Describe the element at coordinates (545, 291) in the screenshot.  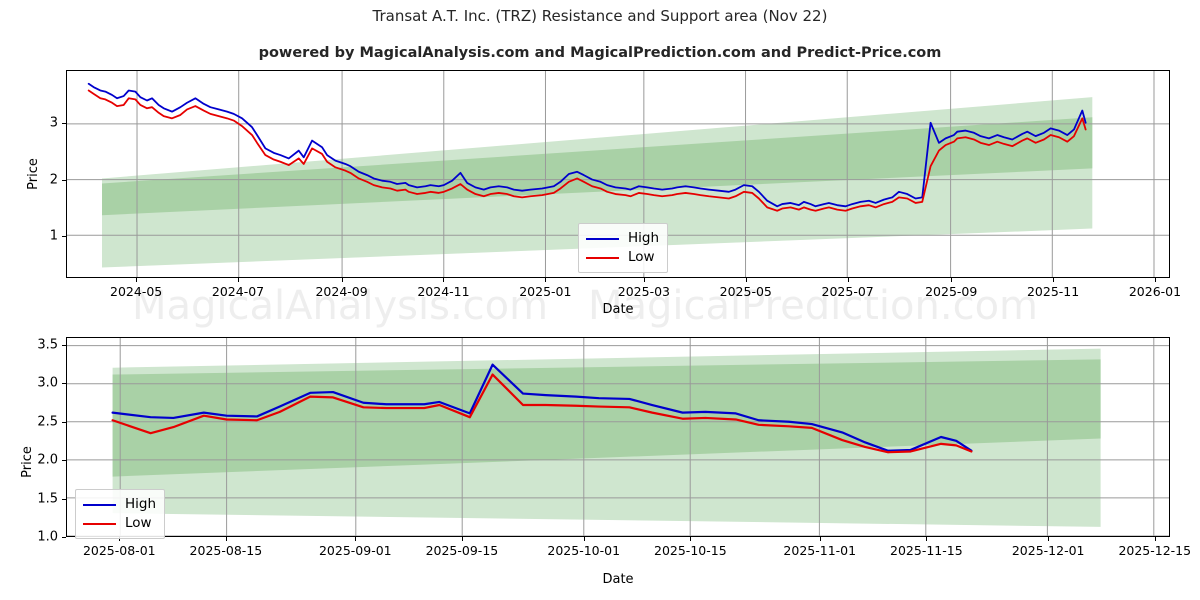
I see `x-tick-label: 2025-01` at that location.